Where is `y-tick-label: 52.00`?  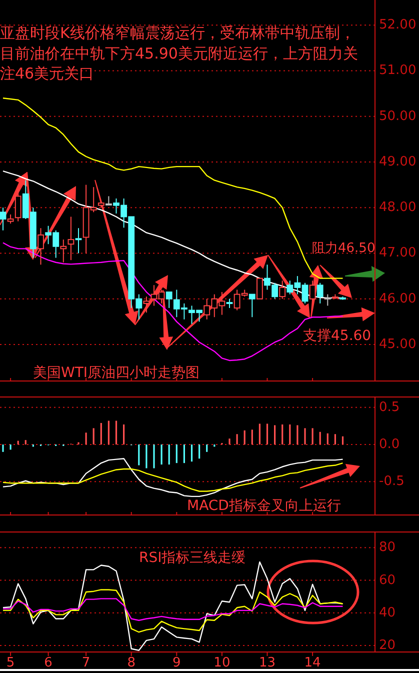
y-tick-label: 52.00 is located at coordinates (397, 25).